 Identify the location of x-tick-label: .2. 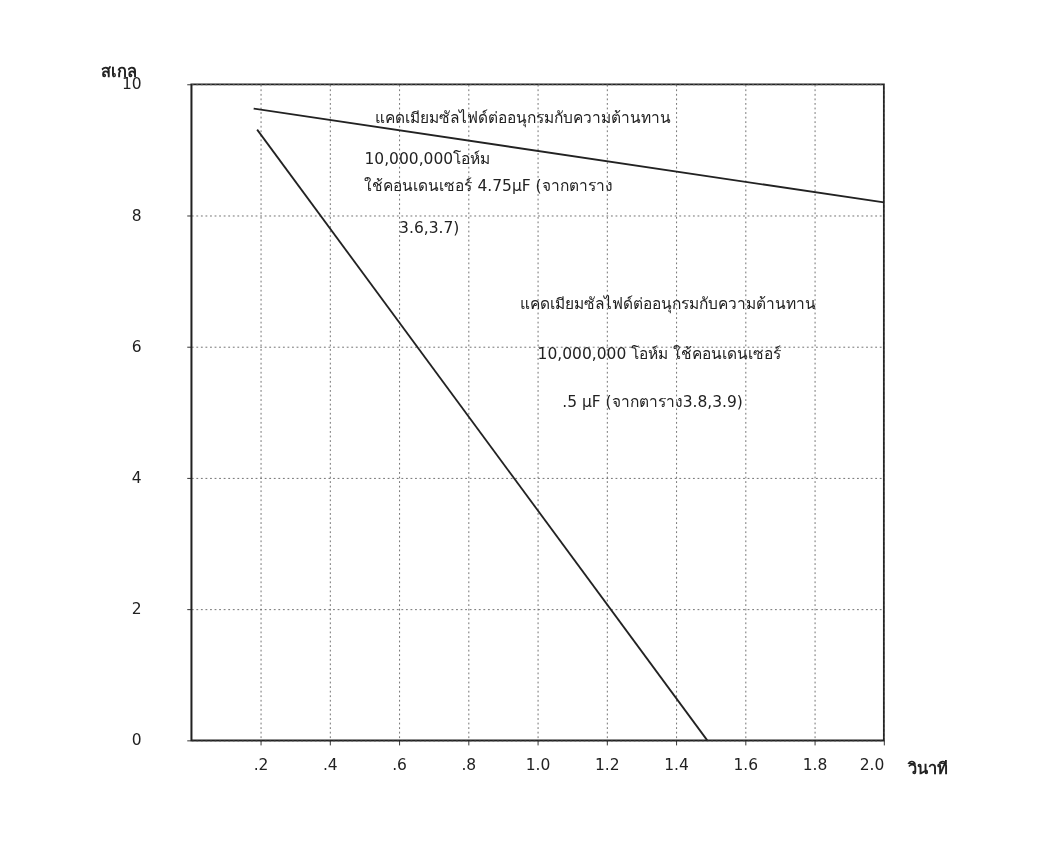
(261, 765).